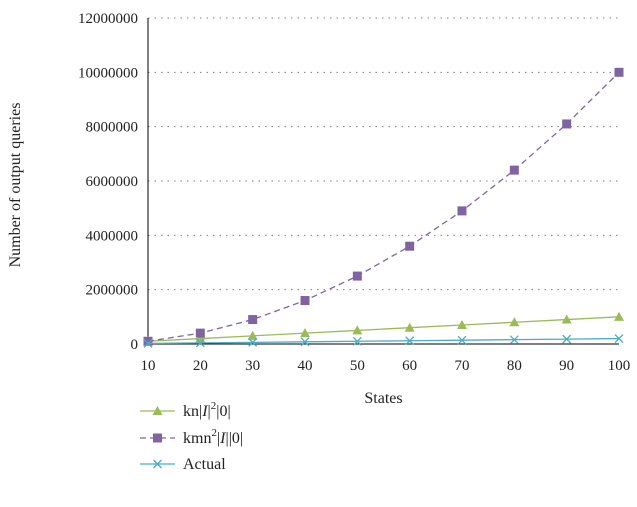  Describe the element at coordinates (108, 73) in the screenshot. I see `y-tick-label: 10000000` at that location.